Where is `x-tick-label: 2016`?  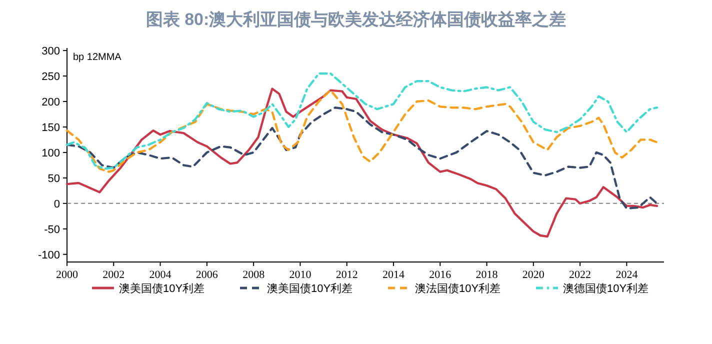 x-tick-label: 2016 is located at coordinates (440, 275).